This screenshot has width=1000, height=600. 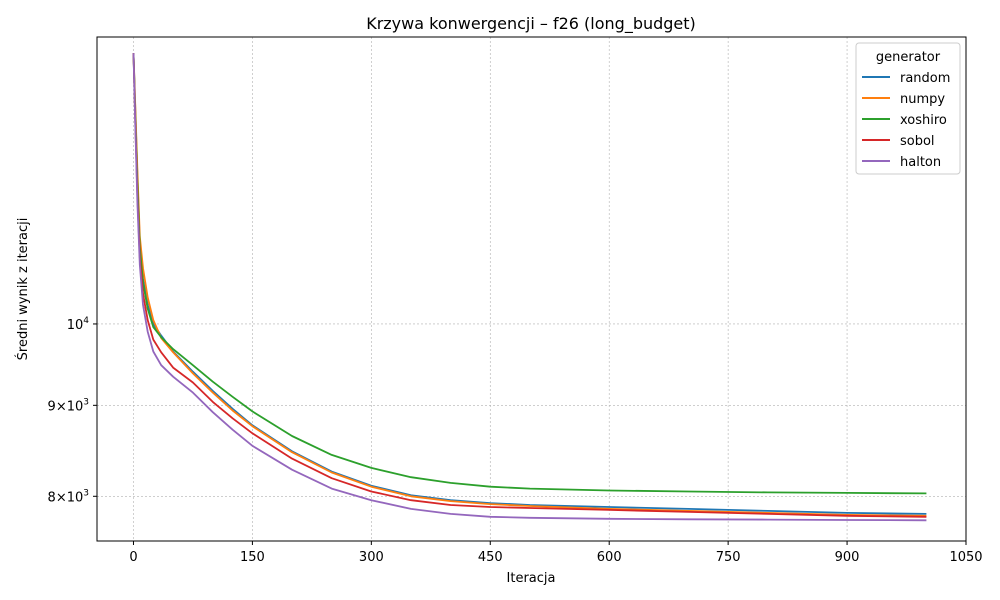 I want to click on x-tick-label: 300, so click(x=371, y=557).